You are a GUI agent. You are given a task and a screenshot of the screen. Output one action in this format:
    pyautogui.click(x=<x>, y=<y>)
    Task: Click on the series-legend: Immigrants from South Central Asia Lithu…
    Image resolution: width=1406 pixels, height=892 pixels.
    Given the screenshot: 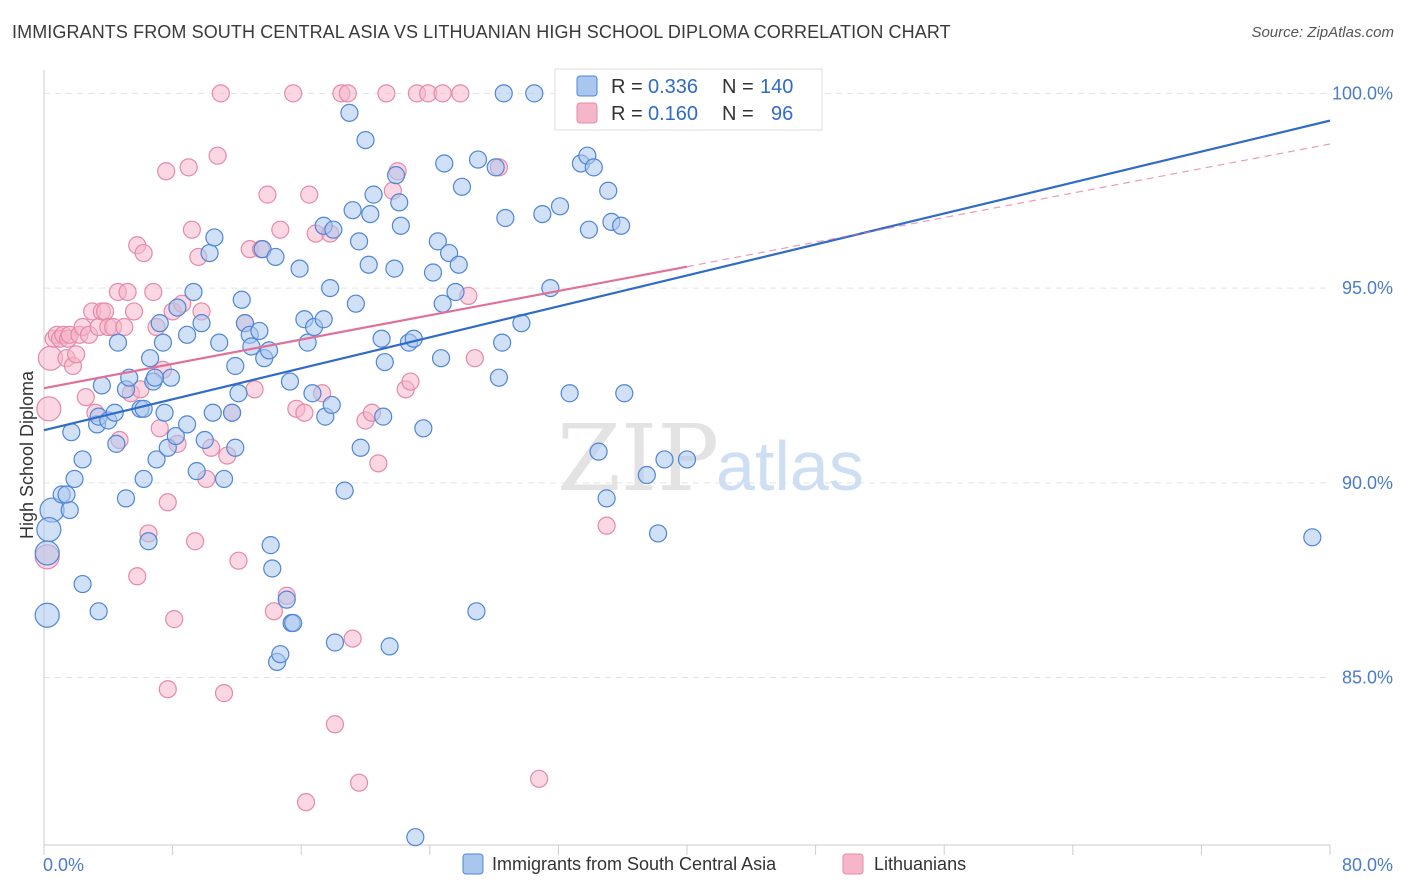 What is the action you would take?
    pyautogui.click(x=714, y=864)
    